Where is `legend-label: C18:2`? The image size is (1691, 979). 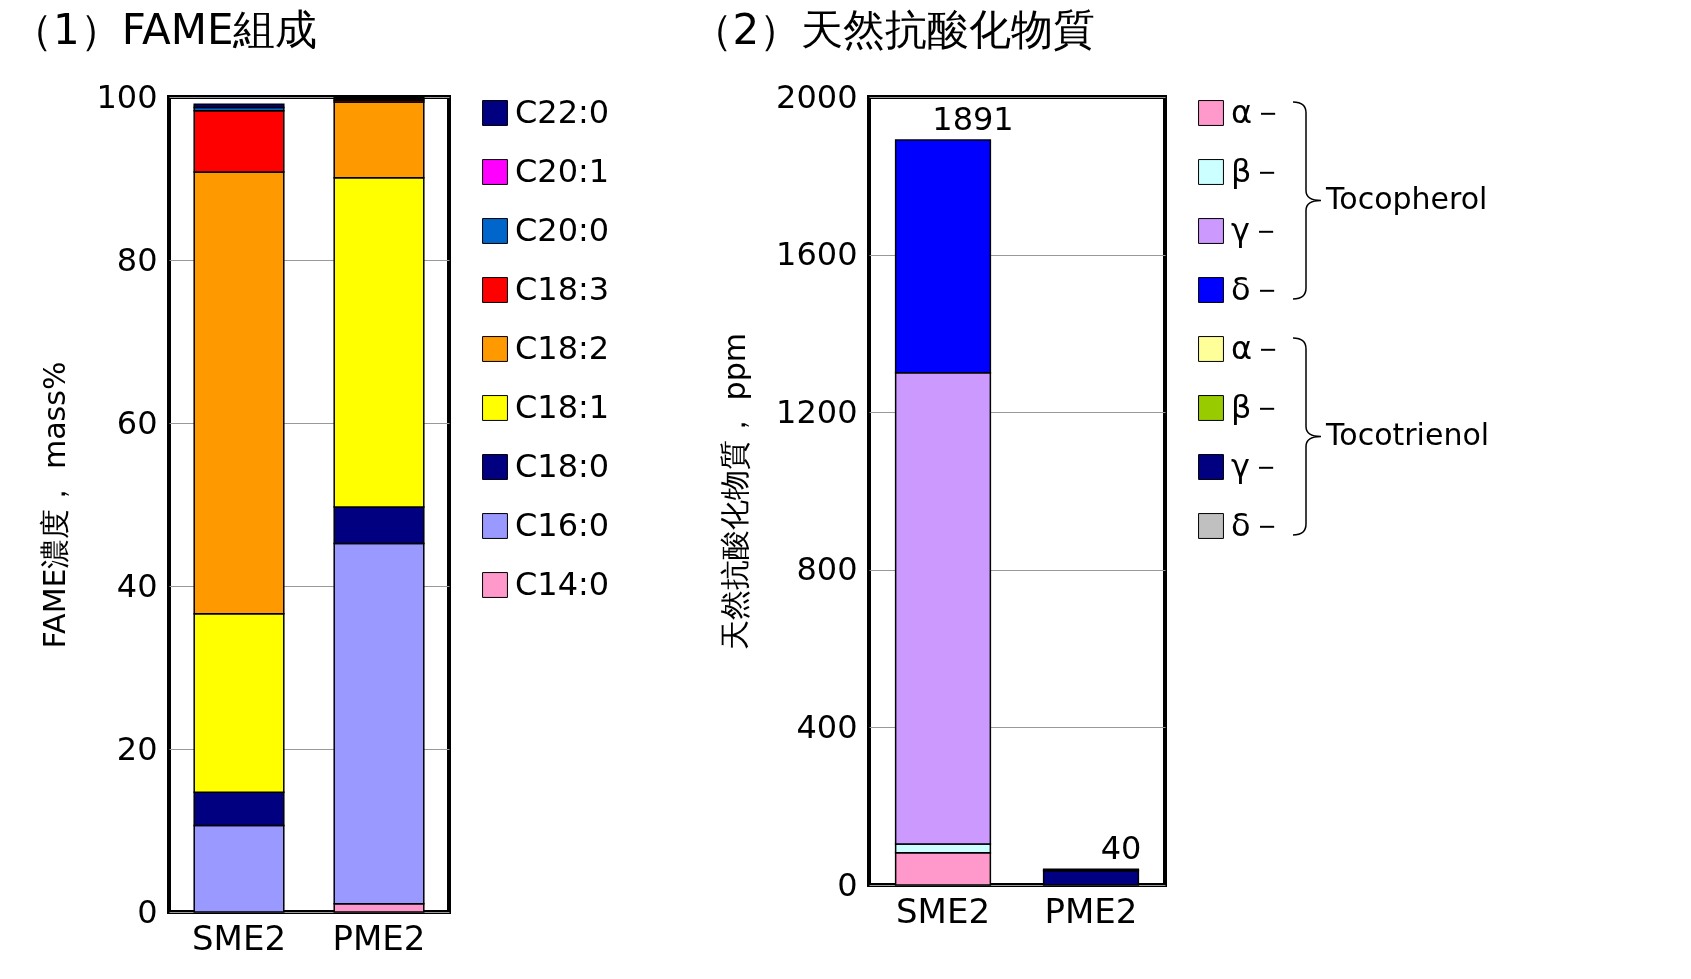 legend-label: C18:2 is located at coordinates (562, 348).